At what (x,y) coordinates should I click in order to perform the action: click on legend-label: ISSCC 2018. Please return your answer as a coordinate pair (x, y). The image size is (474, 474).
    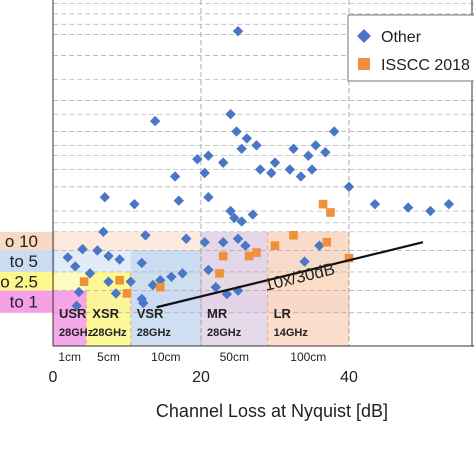
    Looking at the image, I should click on (425, 65).